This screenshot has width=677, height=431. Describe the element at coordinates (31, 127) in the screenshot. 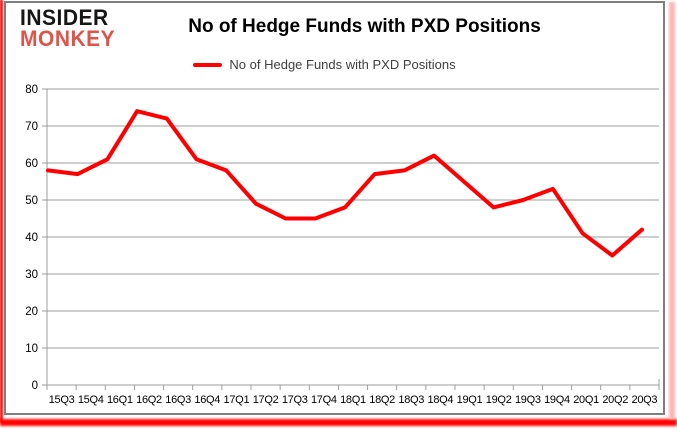

I see `y-axis-label: 70` at that location.